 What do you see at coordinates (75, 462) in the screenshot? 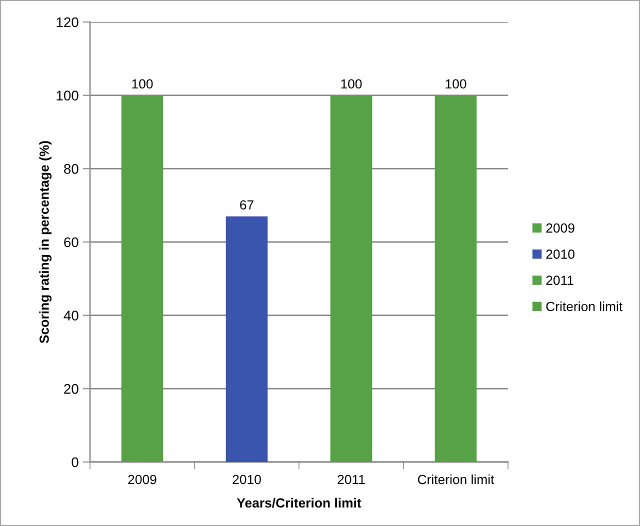
I see `y-tick-label: 0` at bounding box center [75, 462].